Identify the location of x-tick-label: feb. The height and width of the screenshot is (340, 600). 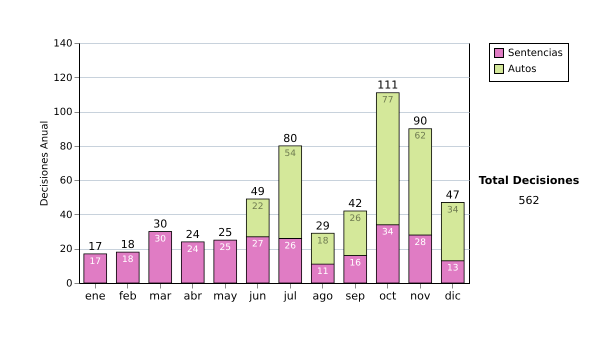
(127, 296).